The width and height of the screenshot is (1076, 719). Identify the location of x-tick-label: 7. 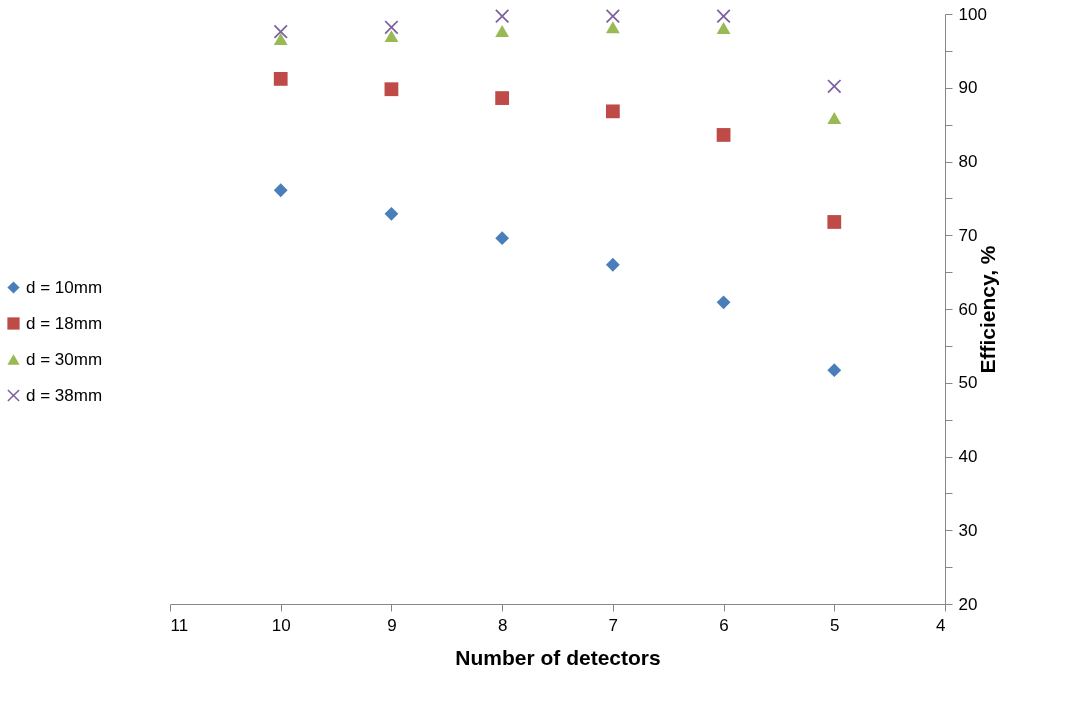
(613, 625).